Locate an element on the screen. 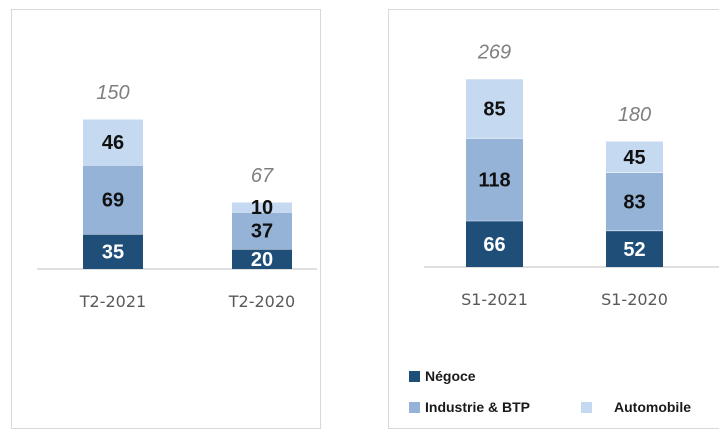  bar-s1-2020-automobile is located at coordinates (634, 157).